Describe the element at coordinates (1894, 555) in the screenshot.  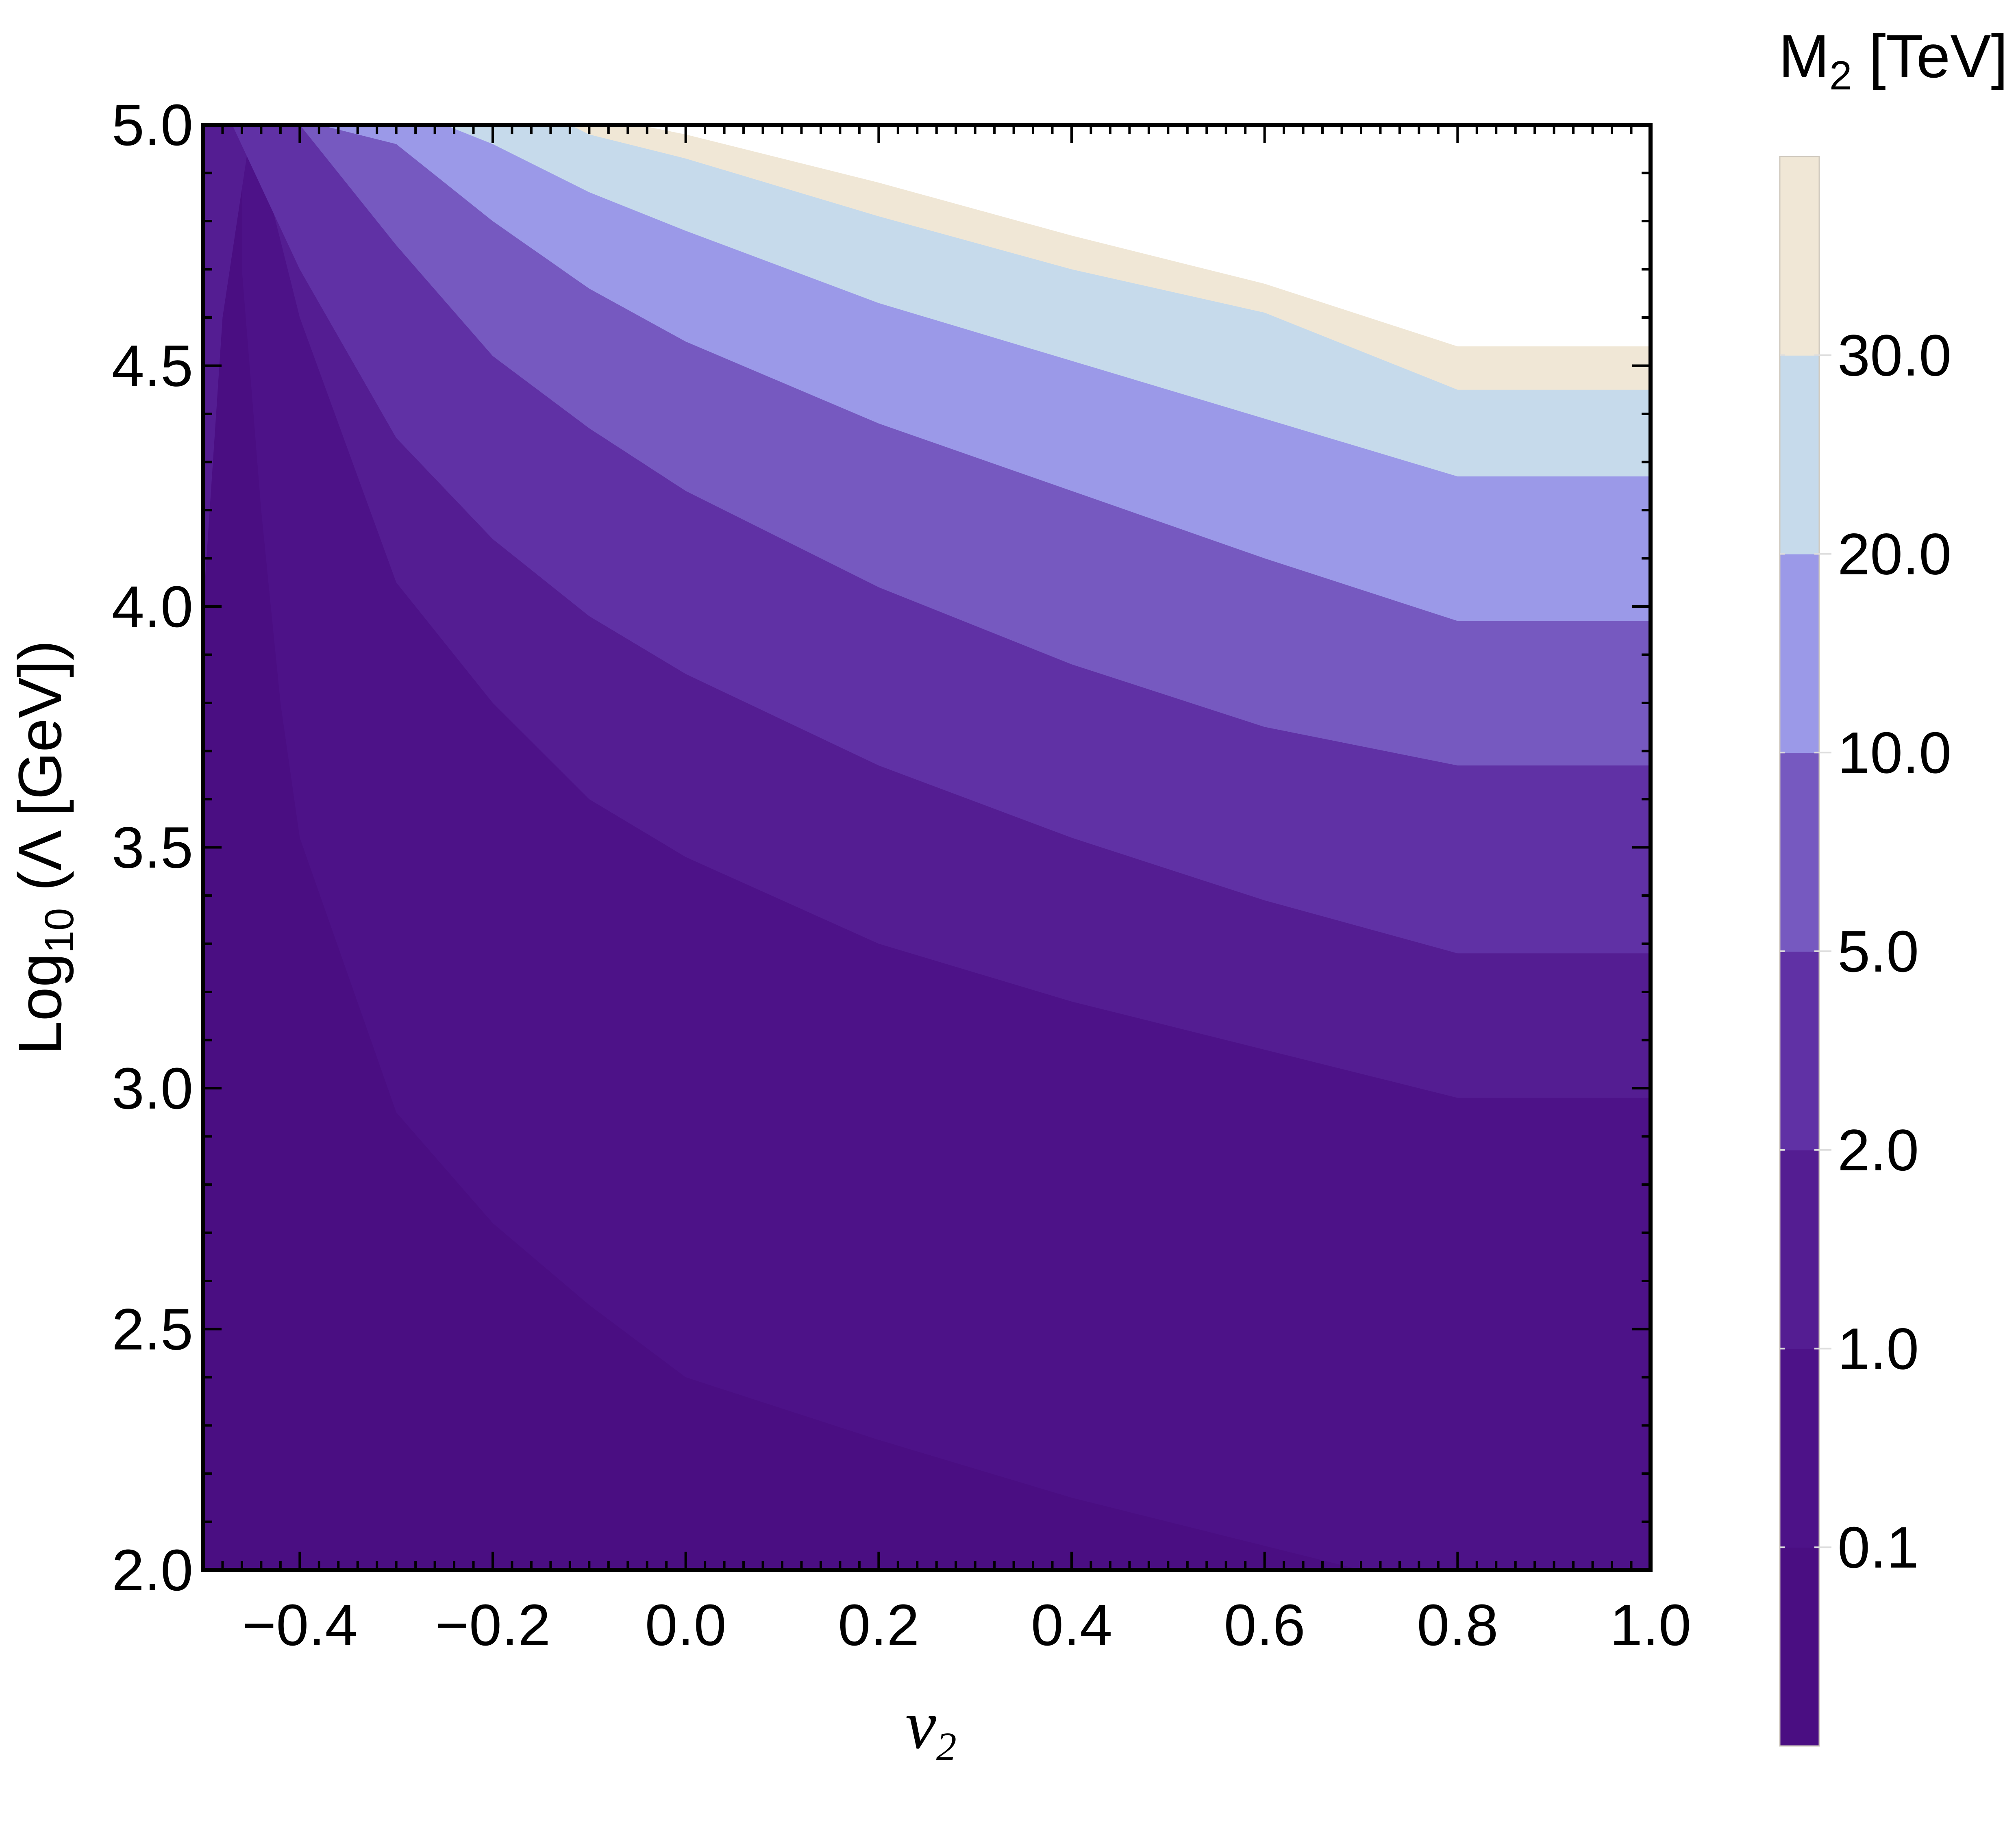
I see `colorbar-tick-label: 20.0` at that location.